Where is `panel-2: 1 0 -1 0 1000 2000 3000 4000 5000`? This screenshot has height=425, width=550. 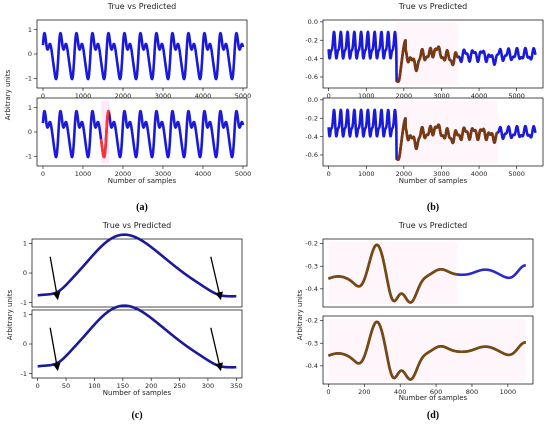 panel-2: 1 0 -1 0 1000 2000 3000 4000 5000 is located at coordinates (139, 137).